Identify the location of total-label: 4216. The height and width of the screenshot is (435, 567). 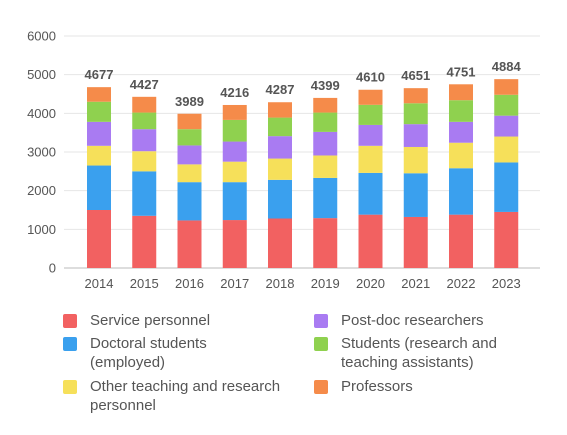
(234, 92).